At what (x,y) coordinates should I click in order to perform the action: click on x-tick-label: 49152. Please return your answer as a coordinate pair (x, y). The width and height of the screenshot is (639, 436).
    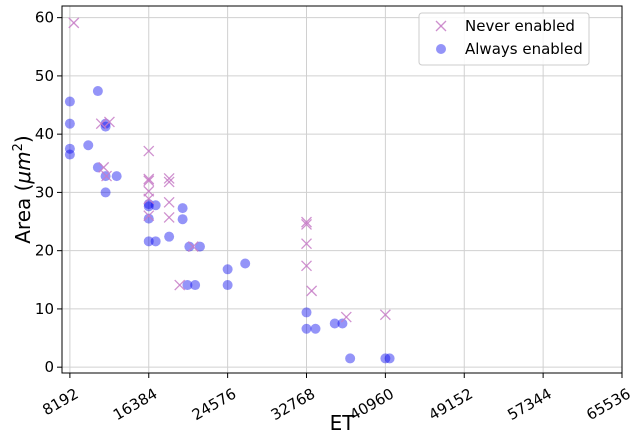
    Looking at the image, I should click on (451, 404).